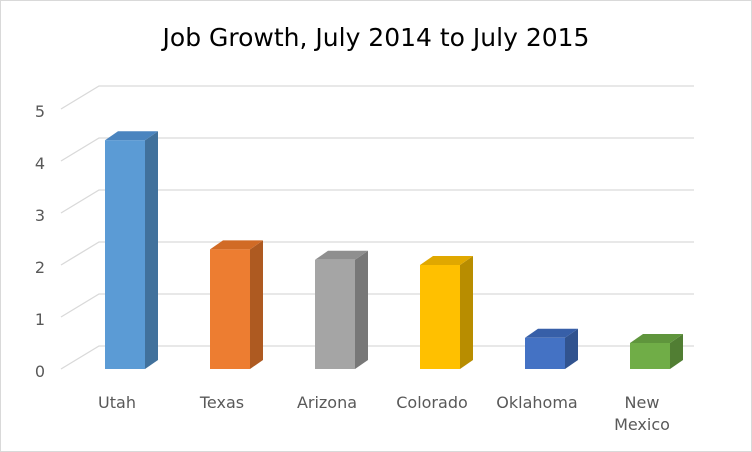  What do you see at coordinates (432, 402) in the screenshot?
I see `x-tick-label: Colorado` at bounding box center [432, 402].